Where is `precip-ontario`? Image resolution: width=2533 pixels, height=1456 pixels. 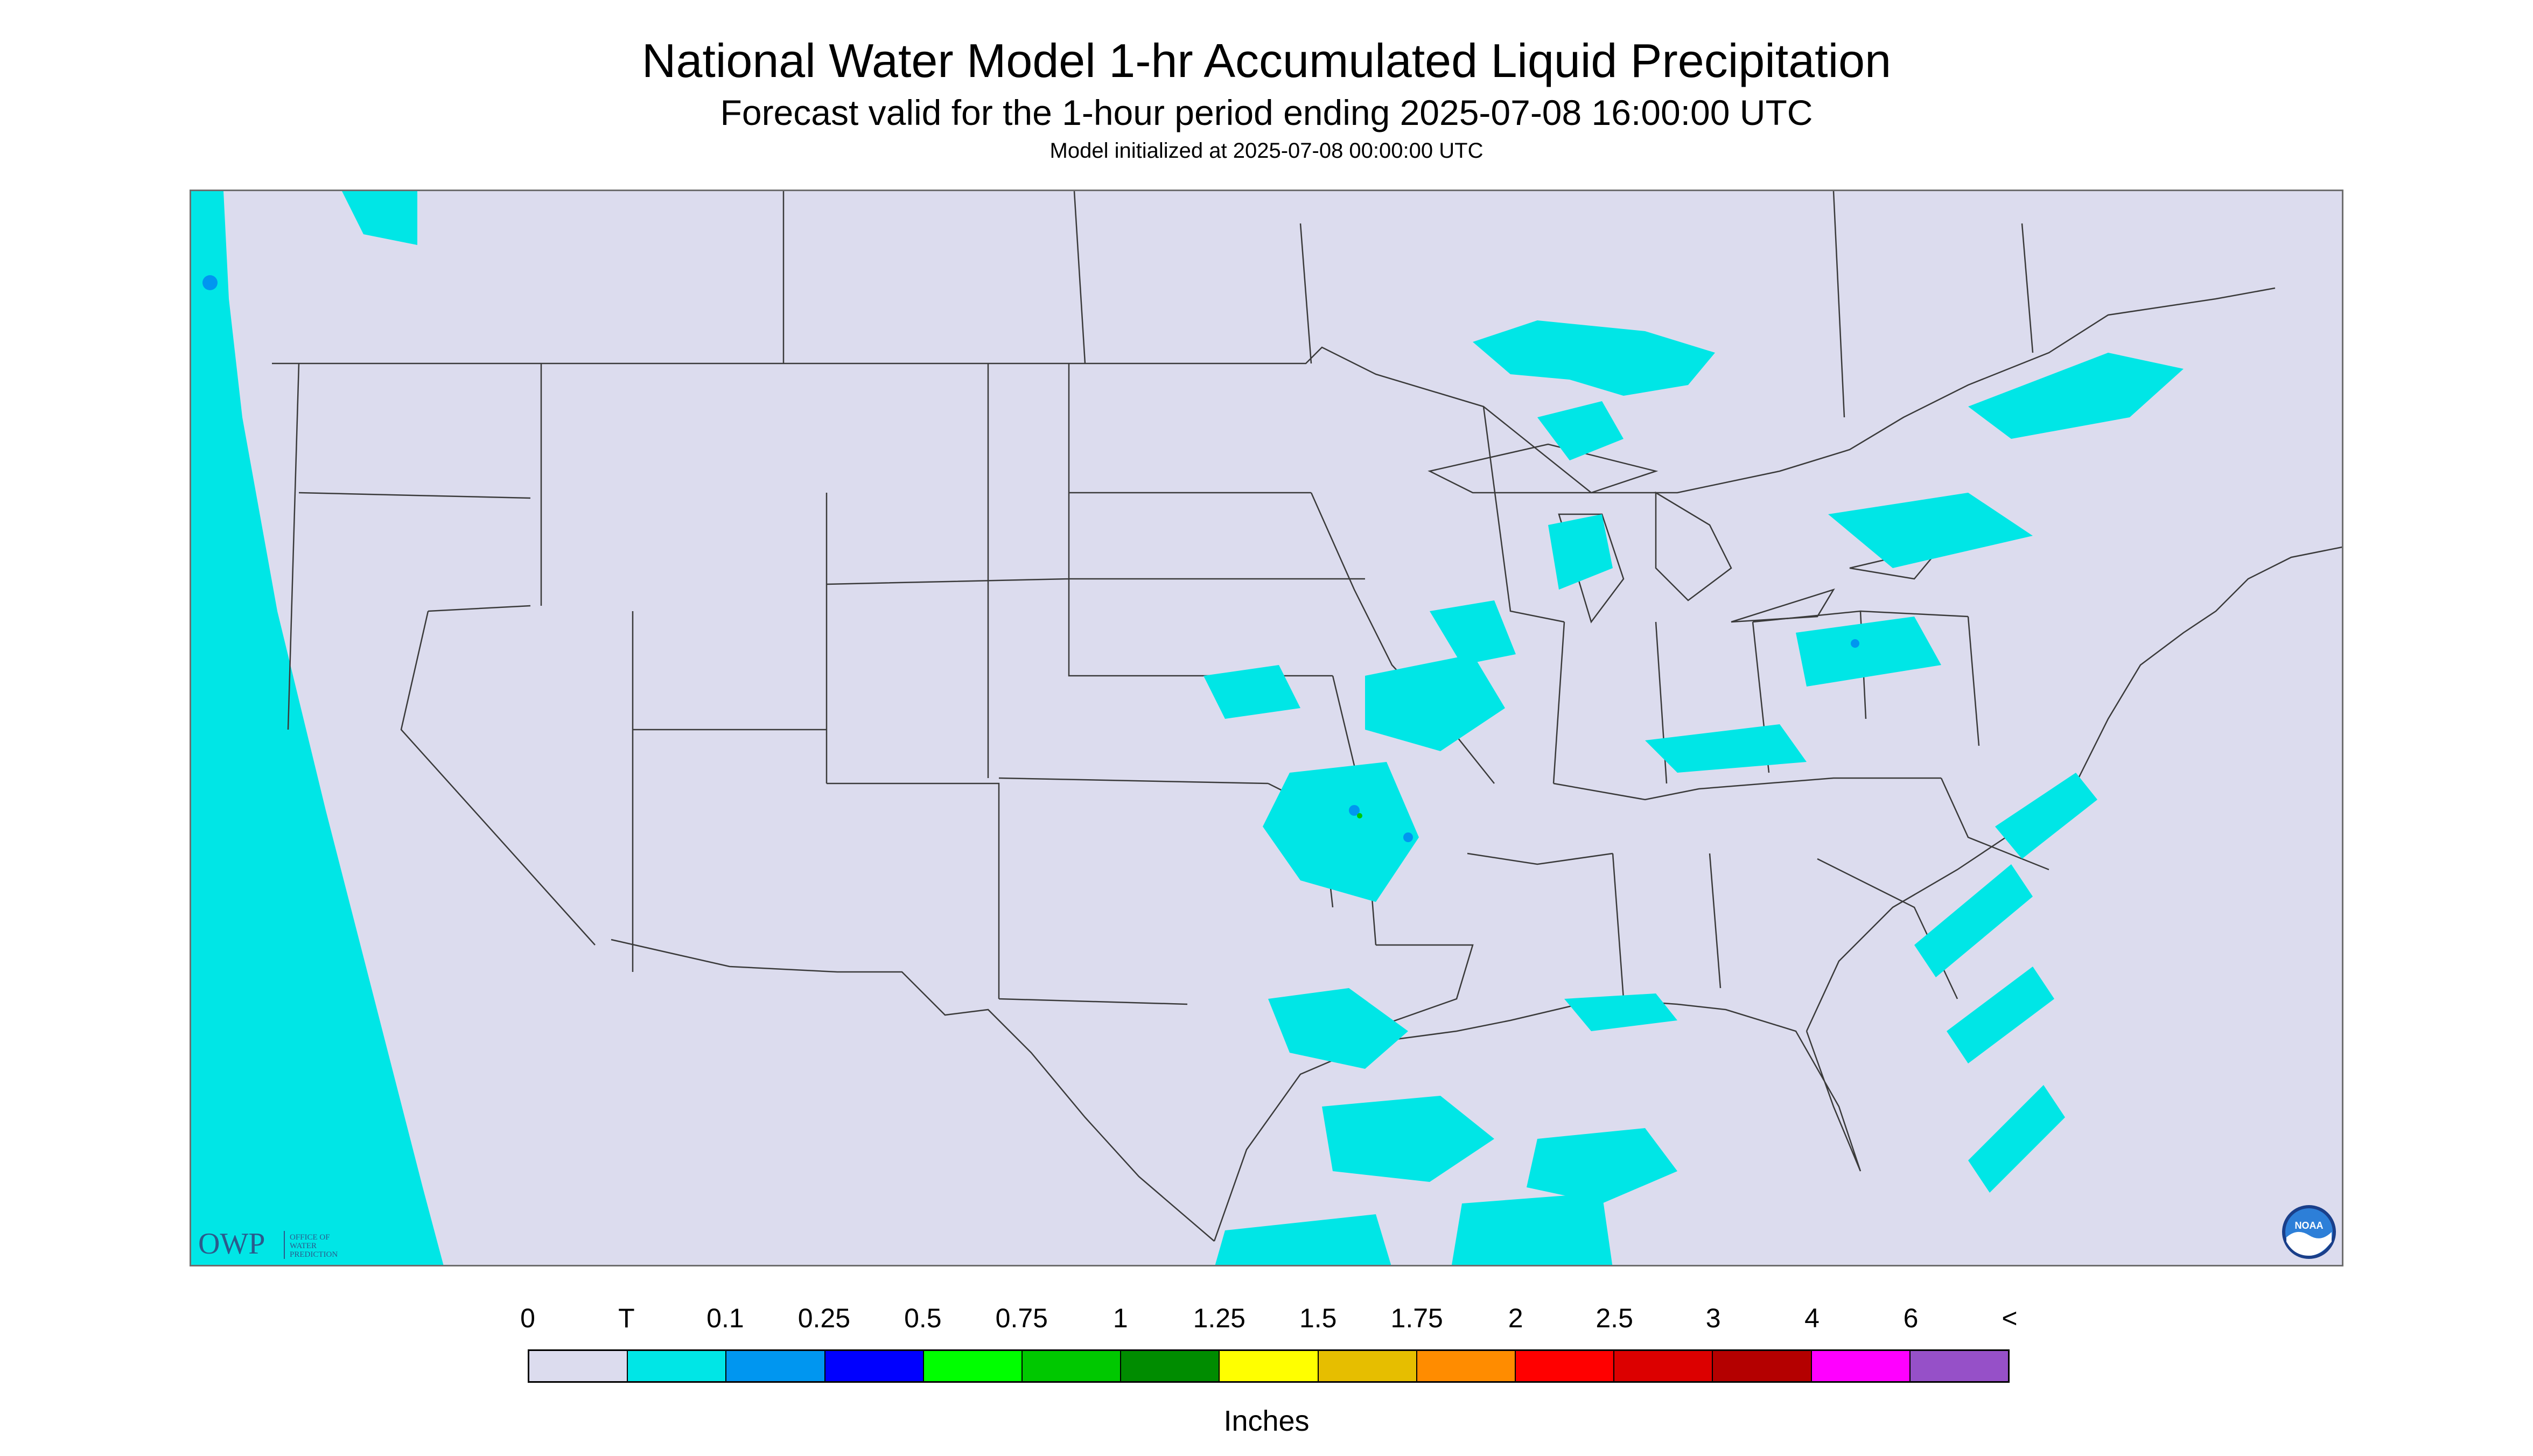 precip-ontario is located at coordinates (1930, 530).